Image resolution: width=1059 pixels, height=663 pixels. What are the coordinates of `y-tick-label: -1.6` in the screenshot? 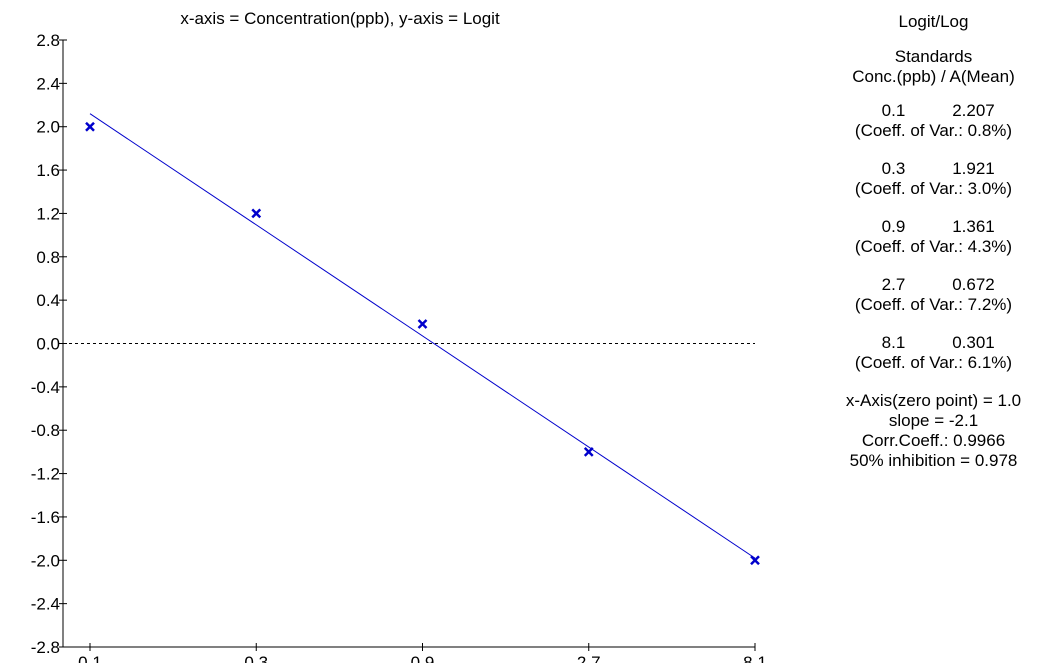 It's located at (45, 517).